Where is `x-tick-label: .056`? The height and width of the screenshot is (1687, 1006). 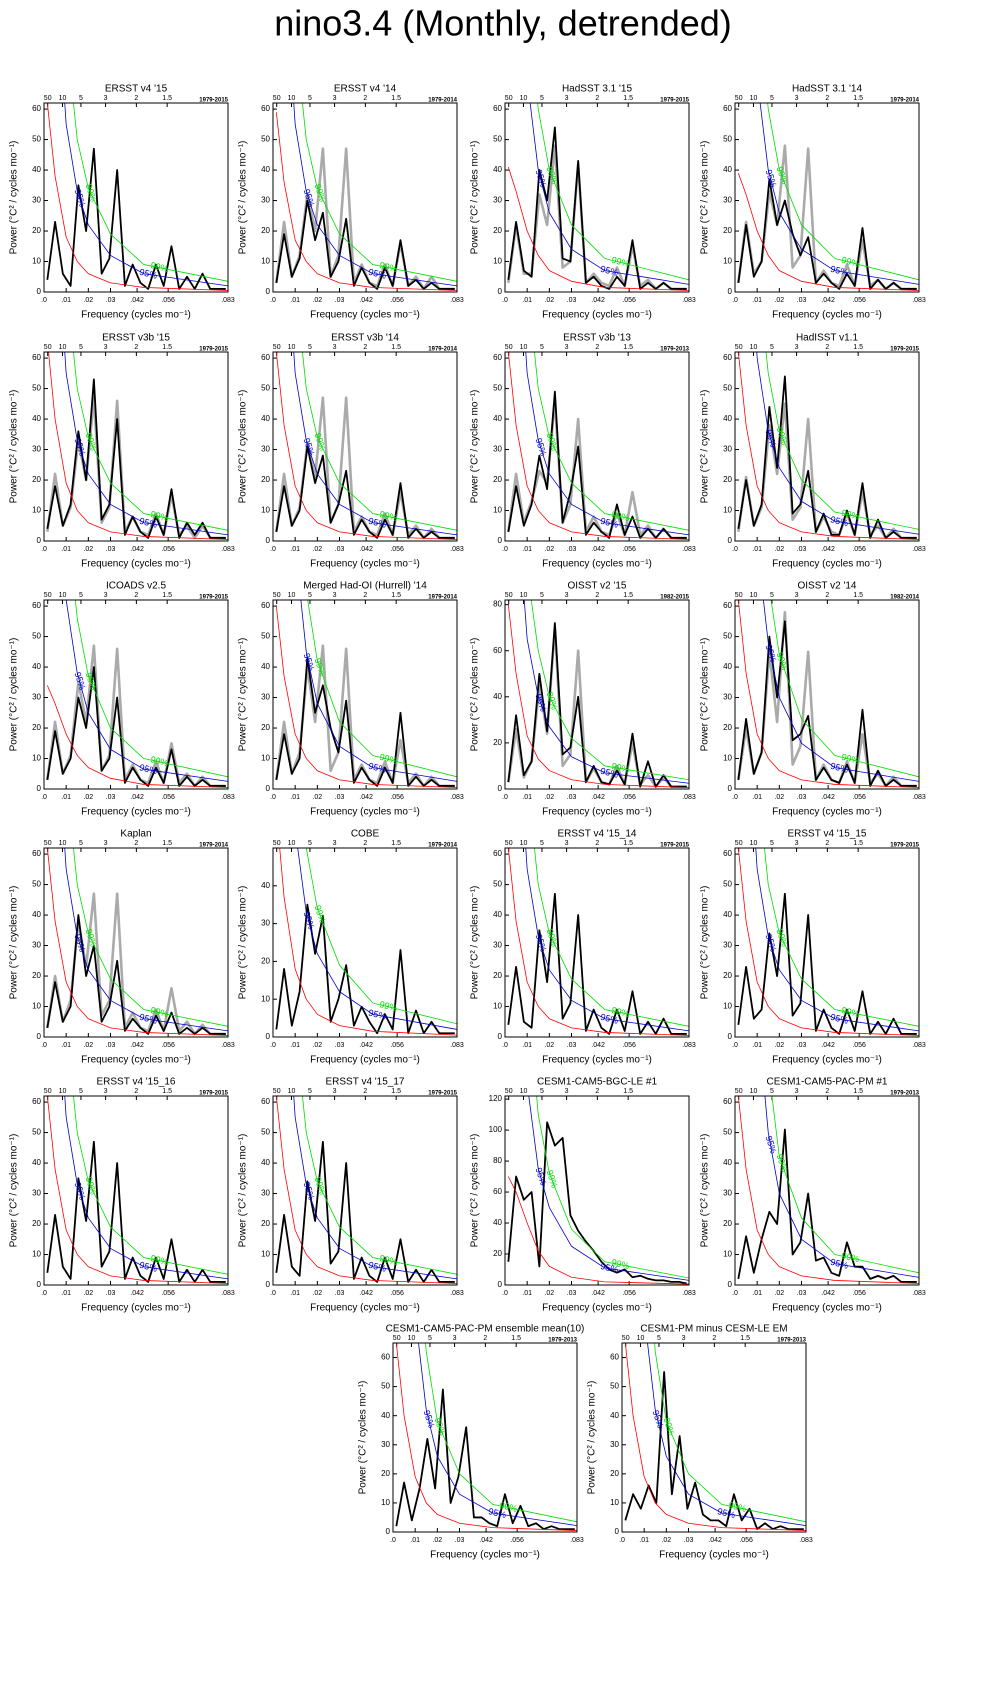
x-tick-label: .056 is located at coordinates (168, 1045).